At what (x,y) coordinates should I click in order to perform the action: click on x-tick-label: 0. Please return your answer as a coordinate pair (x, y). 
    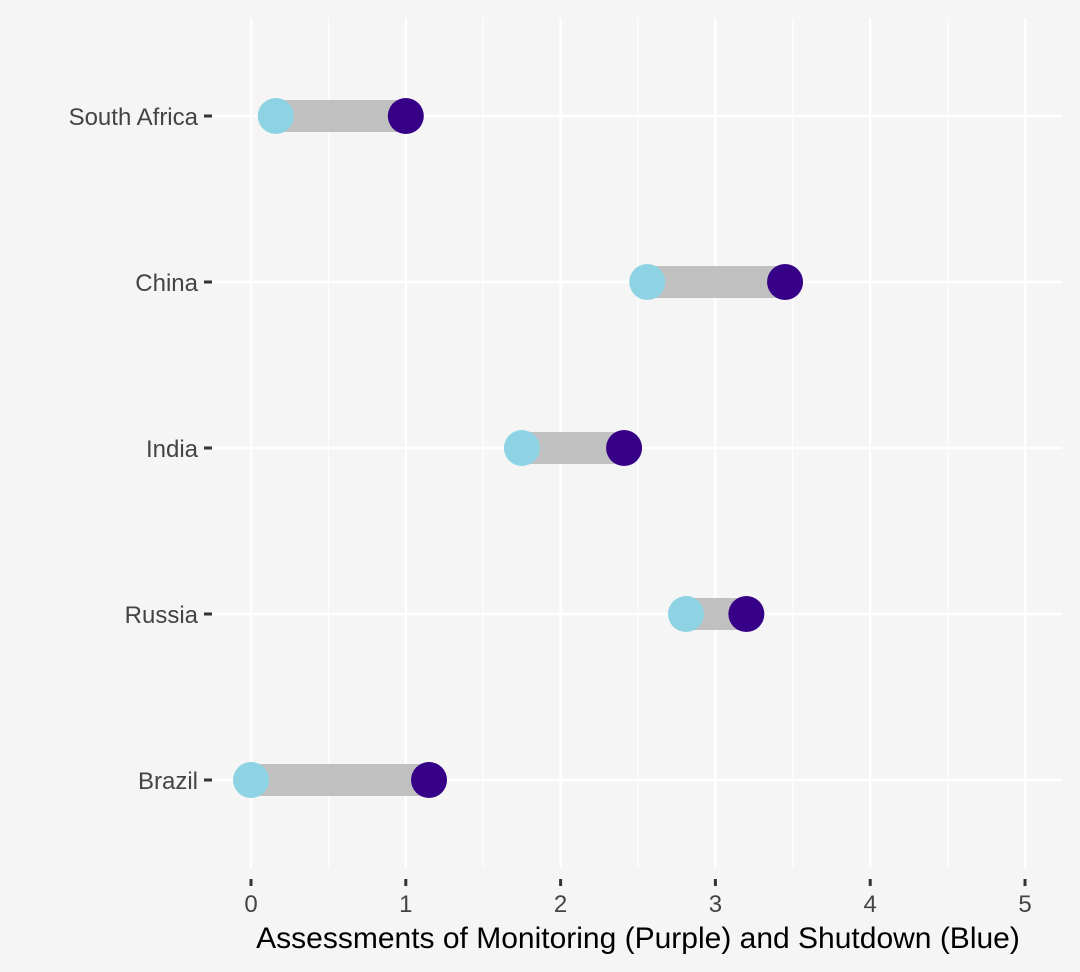
    Looking at the image, I should click on (250, 904).